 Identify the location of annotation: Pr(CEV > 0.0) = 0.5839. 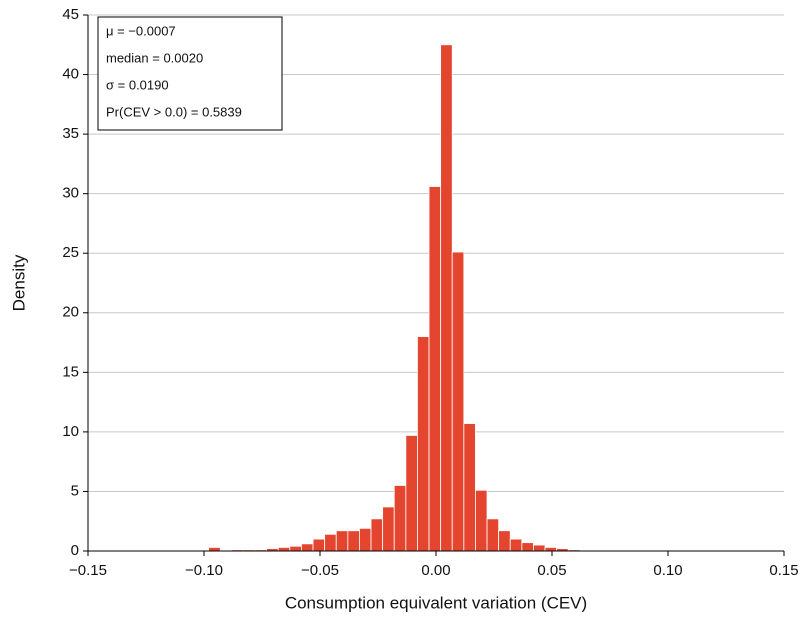
(174, 111).